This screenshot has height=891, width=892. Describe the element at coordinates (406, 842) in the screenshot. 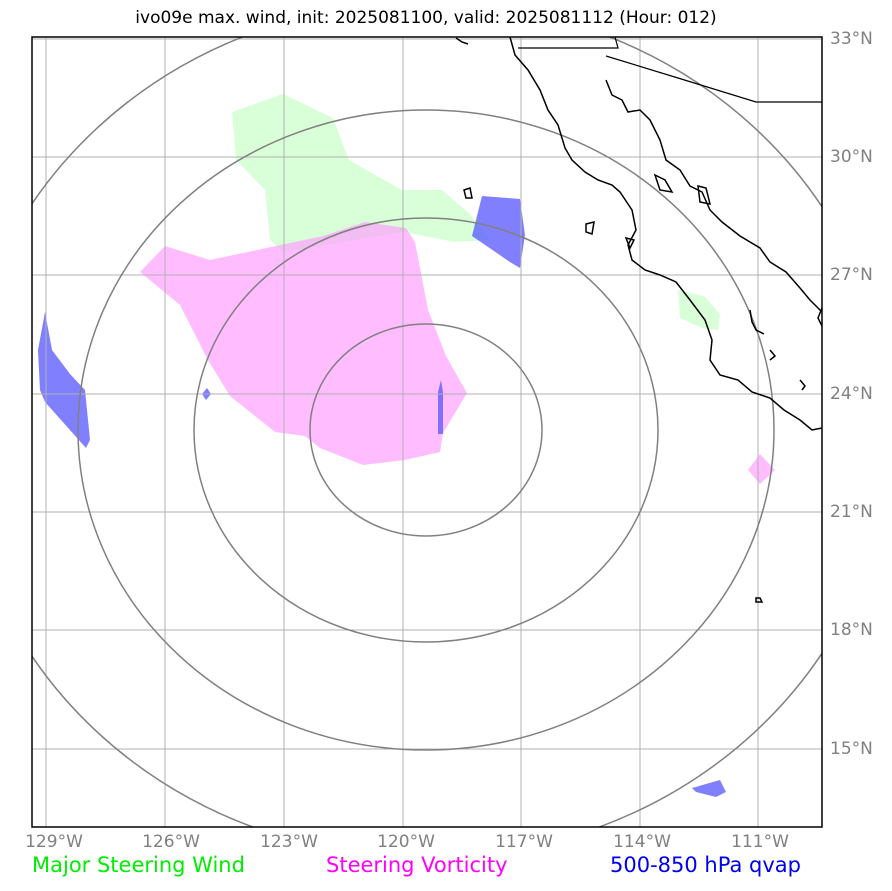

I see `lon-tick-label: 120°W` at that location.